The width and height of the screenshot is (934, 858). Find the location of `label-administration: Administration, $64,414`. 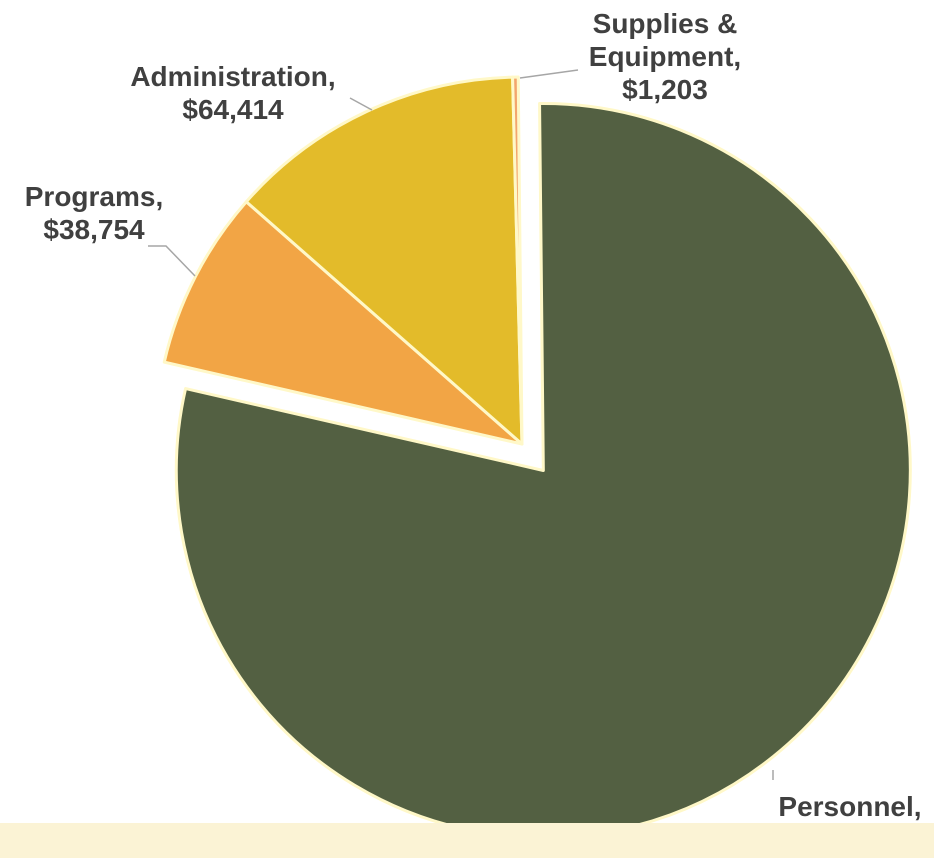

label-administration: Administration, $64,414 is located at coordinates (232, 93).